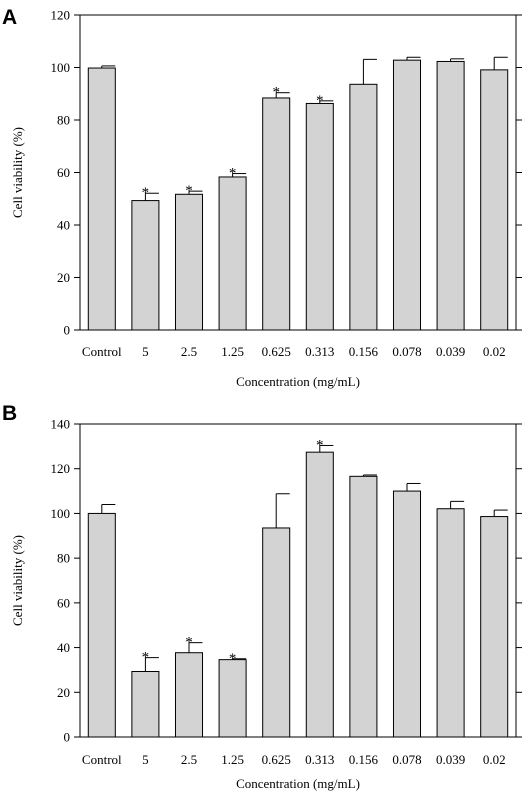 This screenshot has height=795, width=526. Describe the element at coordinates (9, 413) in the screenshot. I see `panel-letter: B` at that location.